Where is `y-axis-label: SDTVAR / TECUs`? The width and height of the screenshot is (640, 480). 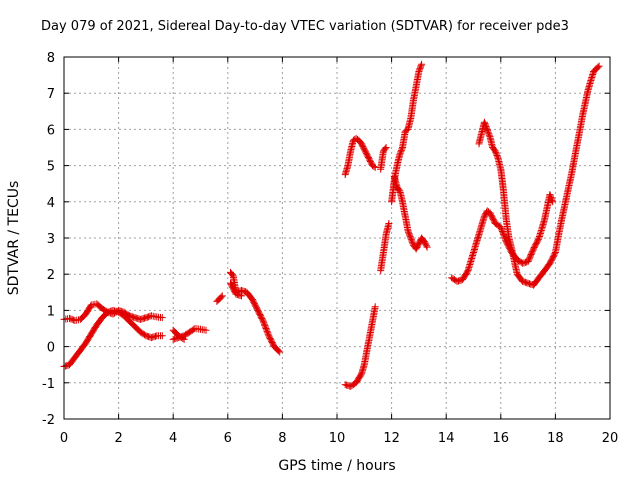
y-axis-label: SDTVAR / TECUs is located at coordinates (14, 238).